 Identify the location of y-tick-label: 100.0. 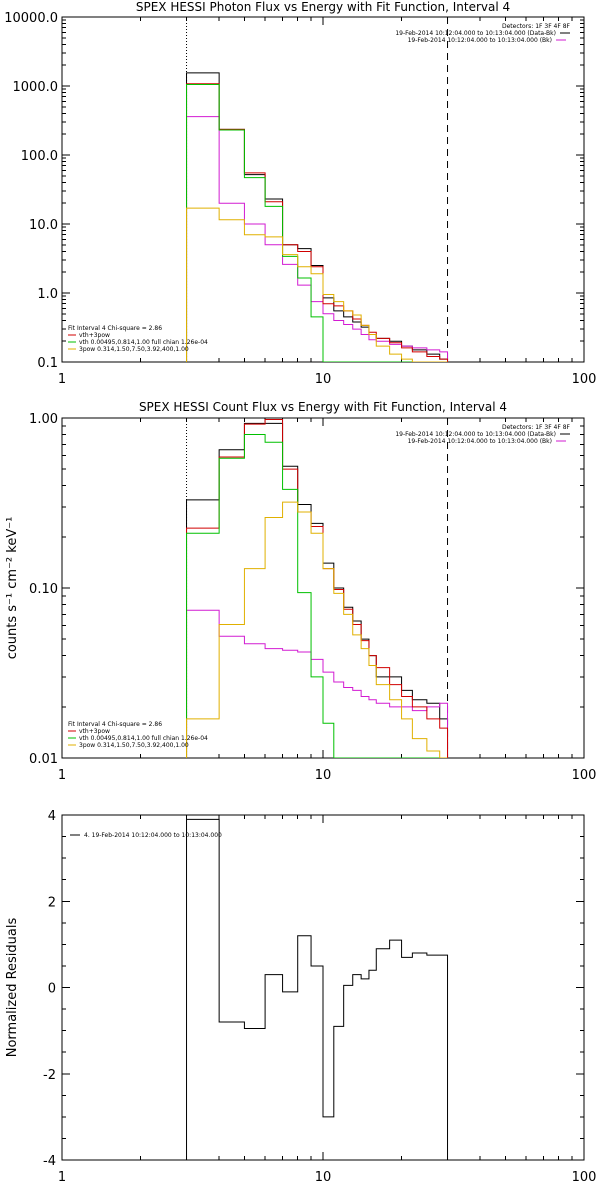
(39, 156).